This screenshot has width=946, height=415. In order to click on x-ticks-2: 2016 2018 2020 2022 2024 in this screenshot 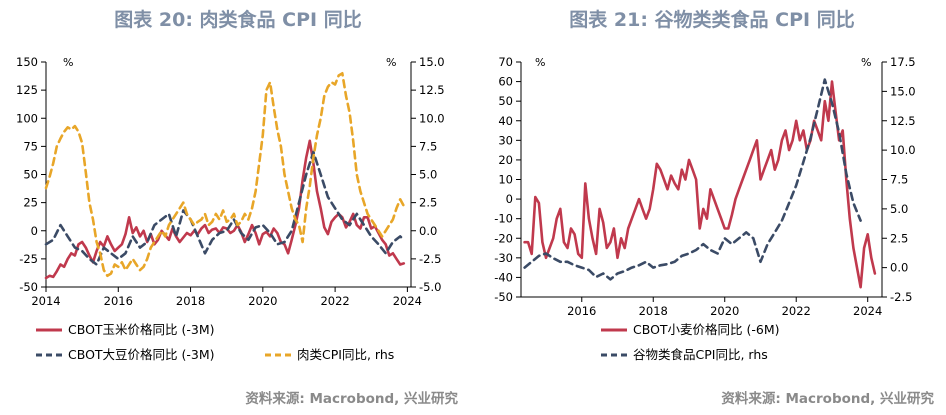, I will do `click(724, 307)`.